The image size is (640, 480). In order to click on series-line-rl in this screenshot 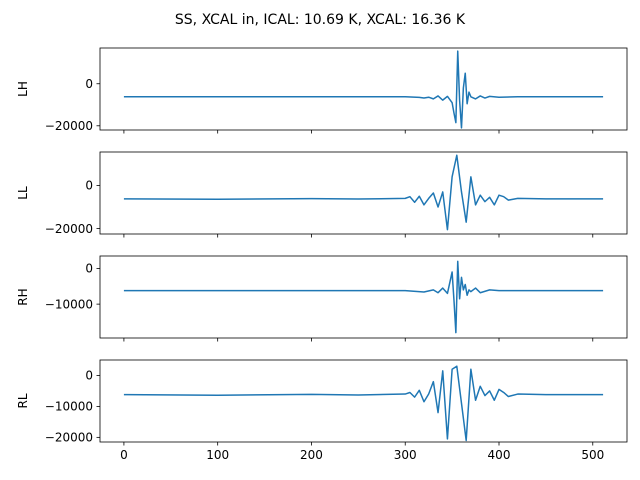, I will do `click(363, 403)`.